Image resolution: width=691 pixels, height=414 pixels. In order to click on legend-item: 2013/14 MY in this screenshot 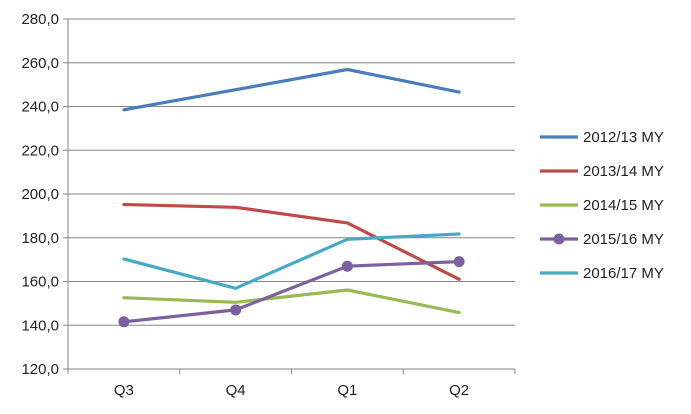, I will do `click(602, 171)`.